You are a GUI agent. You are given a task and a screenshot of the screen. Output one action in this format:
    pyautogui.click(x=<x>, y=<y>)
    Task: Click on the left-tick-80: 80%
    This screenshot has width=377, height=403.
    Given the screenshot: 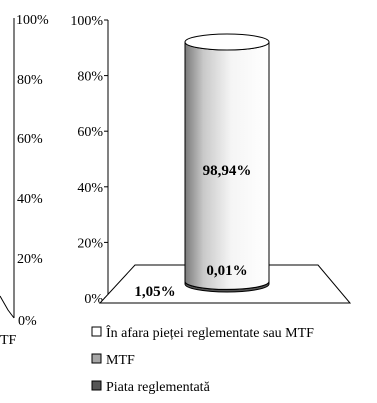 What is the action you would take?
    pyautogui.click(x=30, y=80)
    